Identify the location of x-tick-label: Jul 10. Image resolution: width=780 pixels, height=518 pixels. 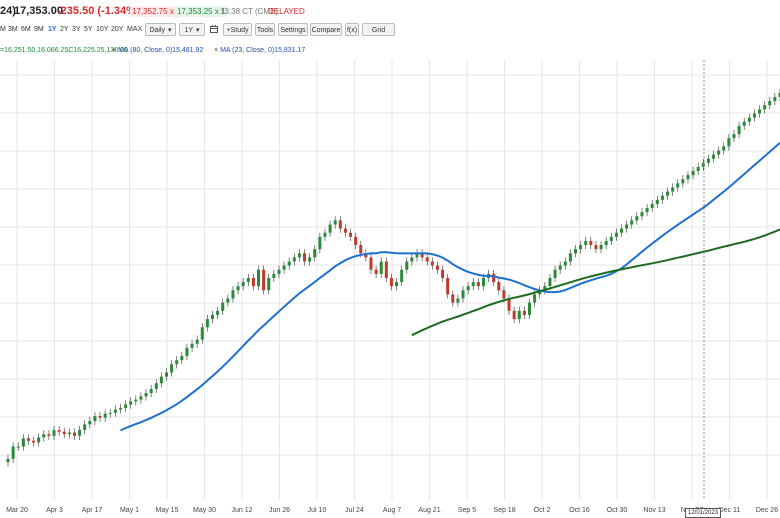
(317, 510).